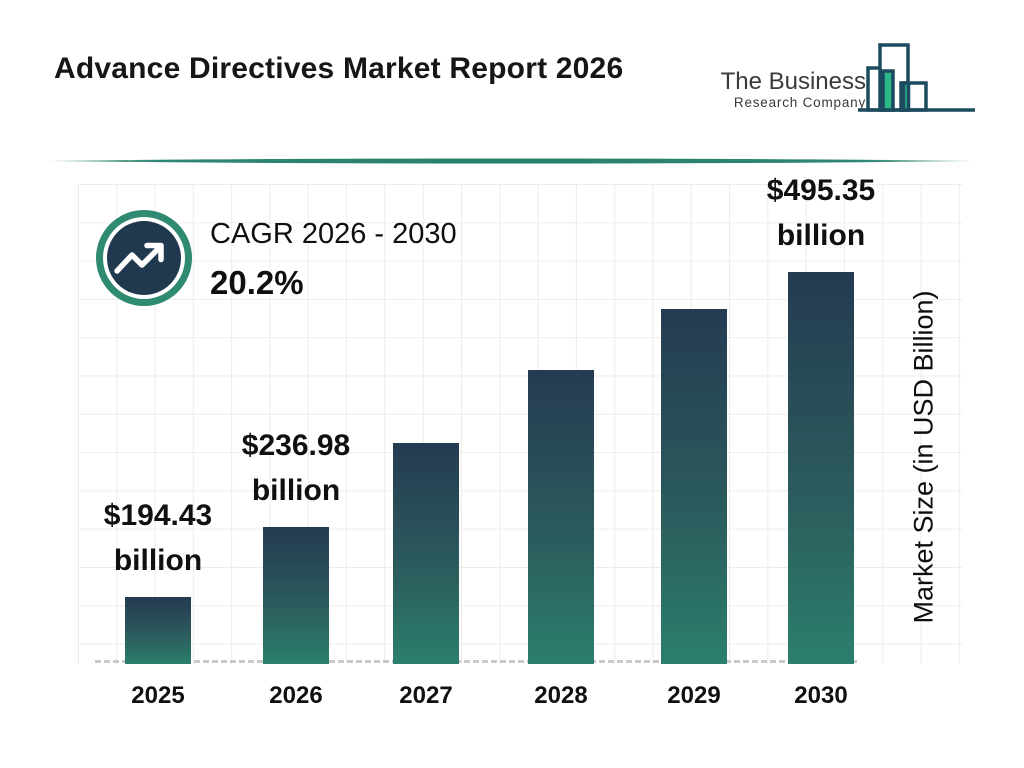  What do you see at coordinates (476, 661) in the screenshot?
I see `x-axis-baseline` at bounding box center [476, 661].